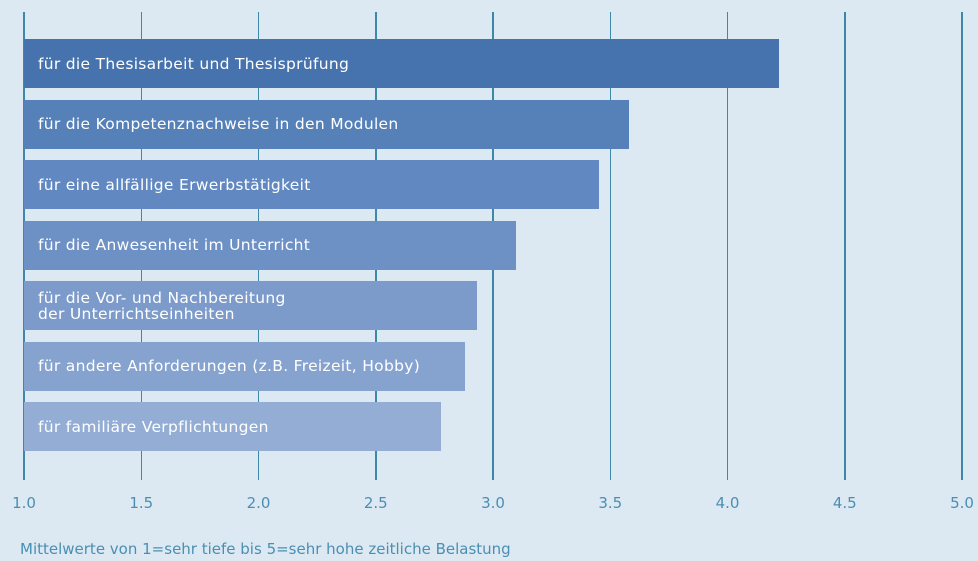  Describe the element at coordinates (174, 245) in the screenshot. I see `bar-label: für die Anwesenheit im Unterricht` at that location.